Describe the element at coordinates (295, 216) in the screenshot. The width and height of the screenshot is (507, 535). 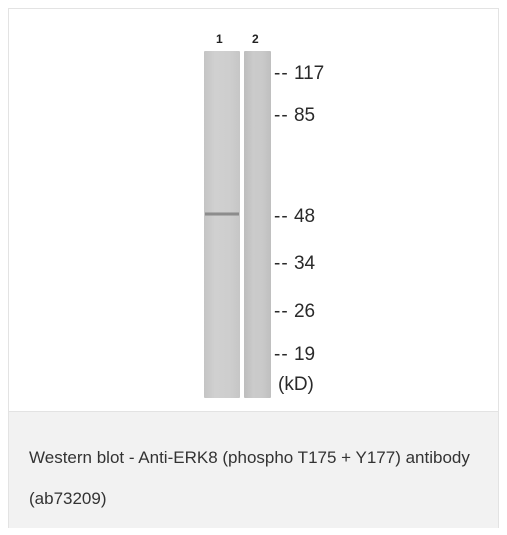
I see `marker-48: -- 48` at that location.